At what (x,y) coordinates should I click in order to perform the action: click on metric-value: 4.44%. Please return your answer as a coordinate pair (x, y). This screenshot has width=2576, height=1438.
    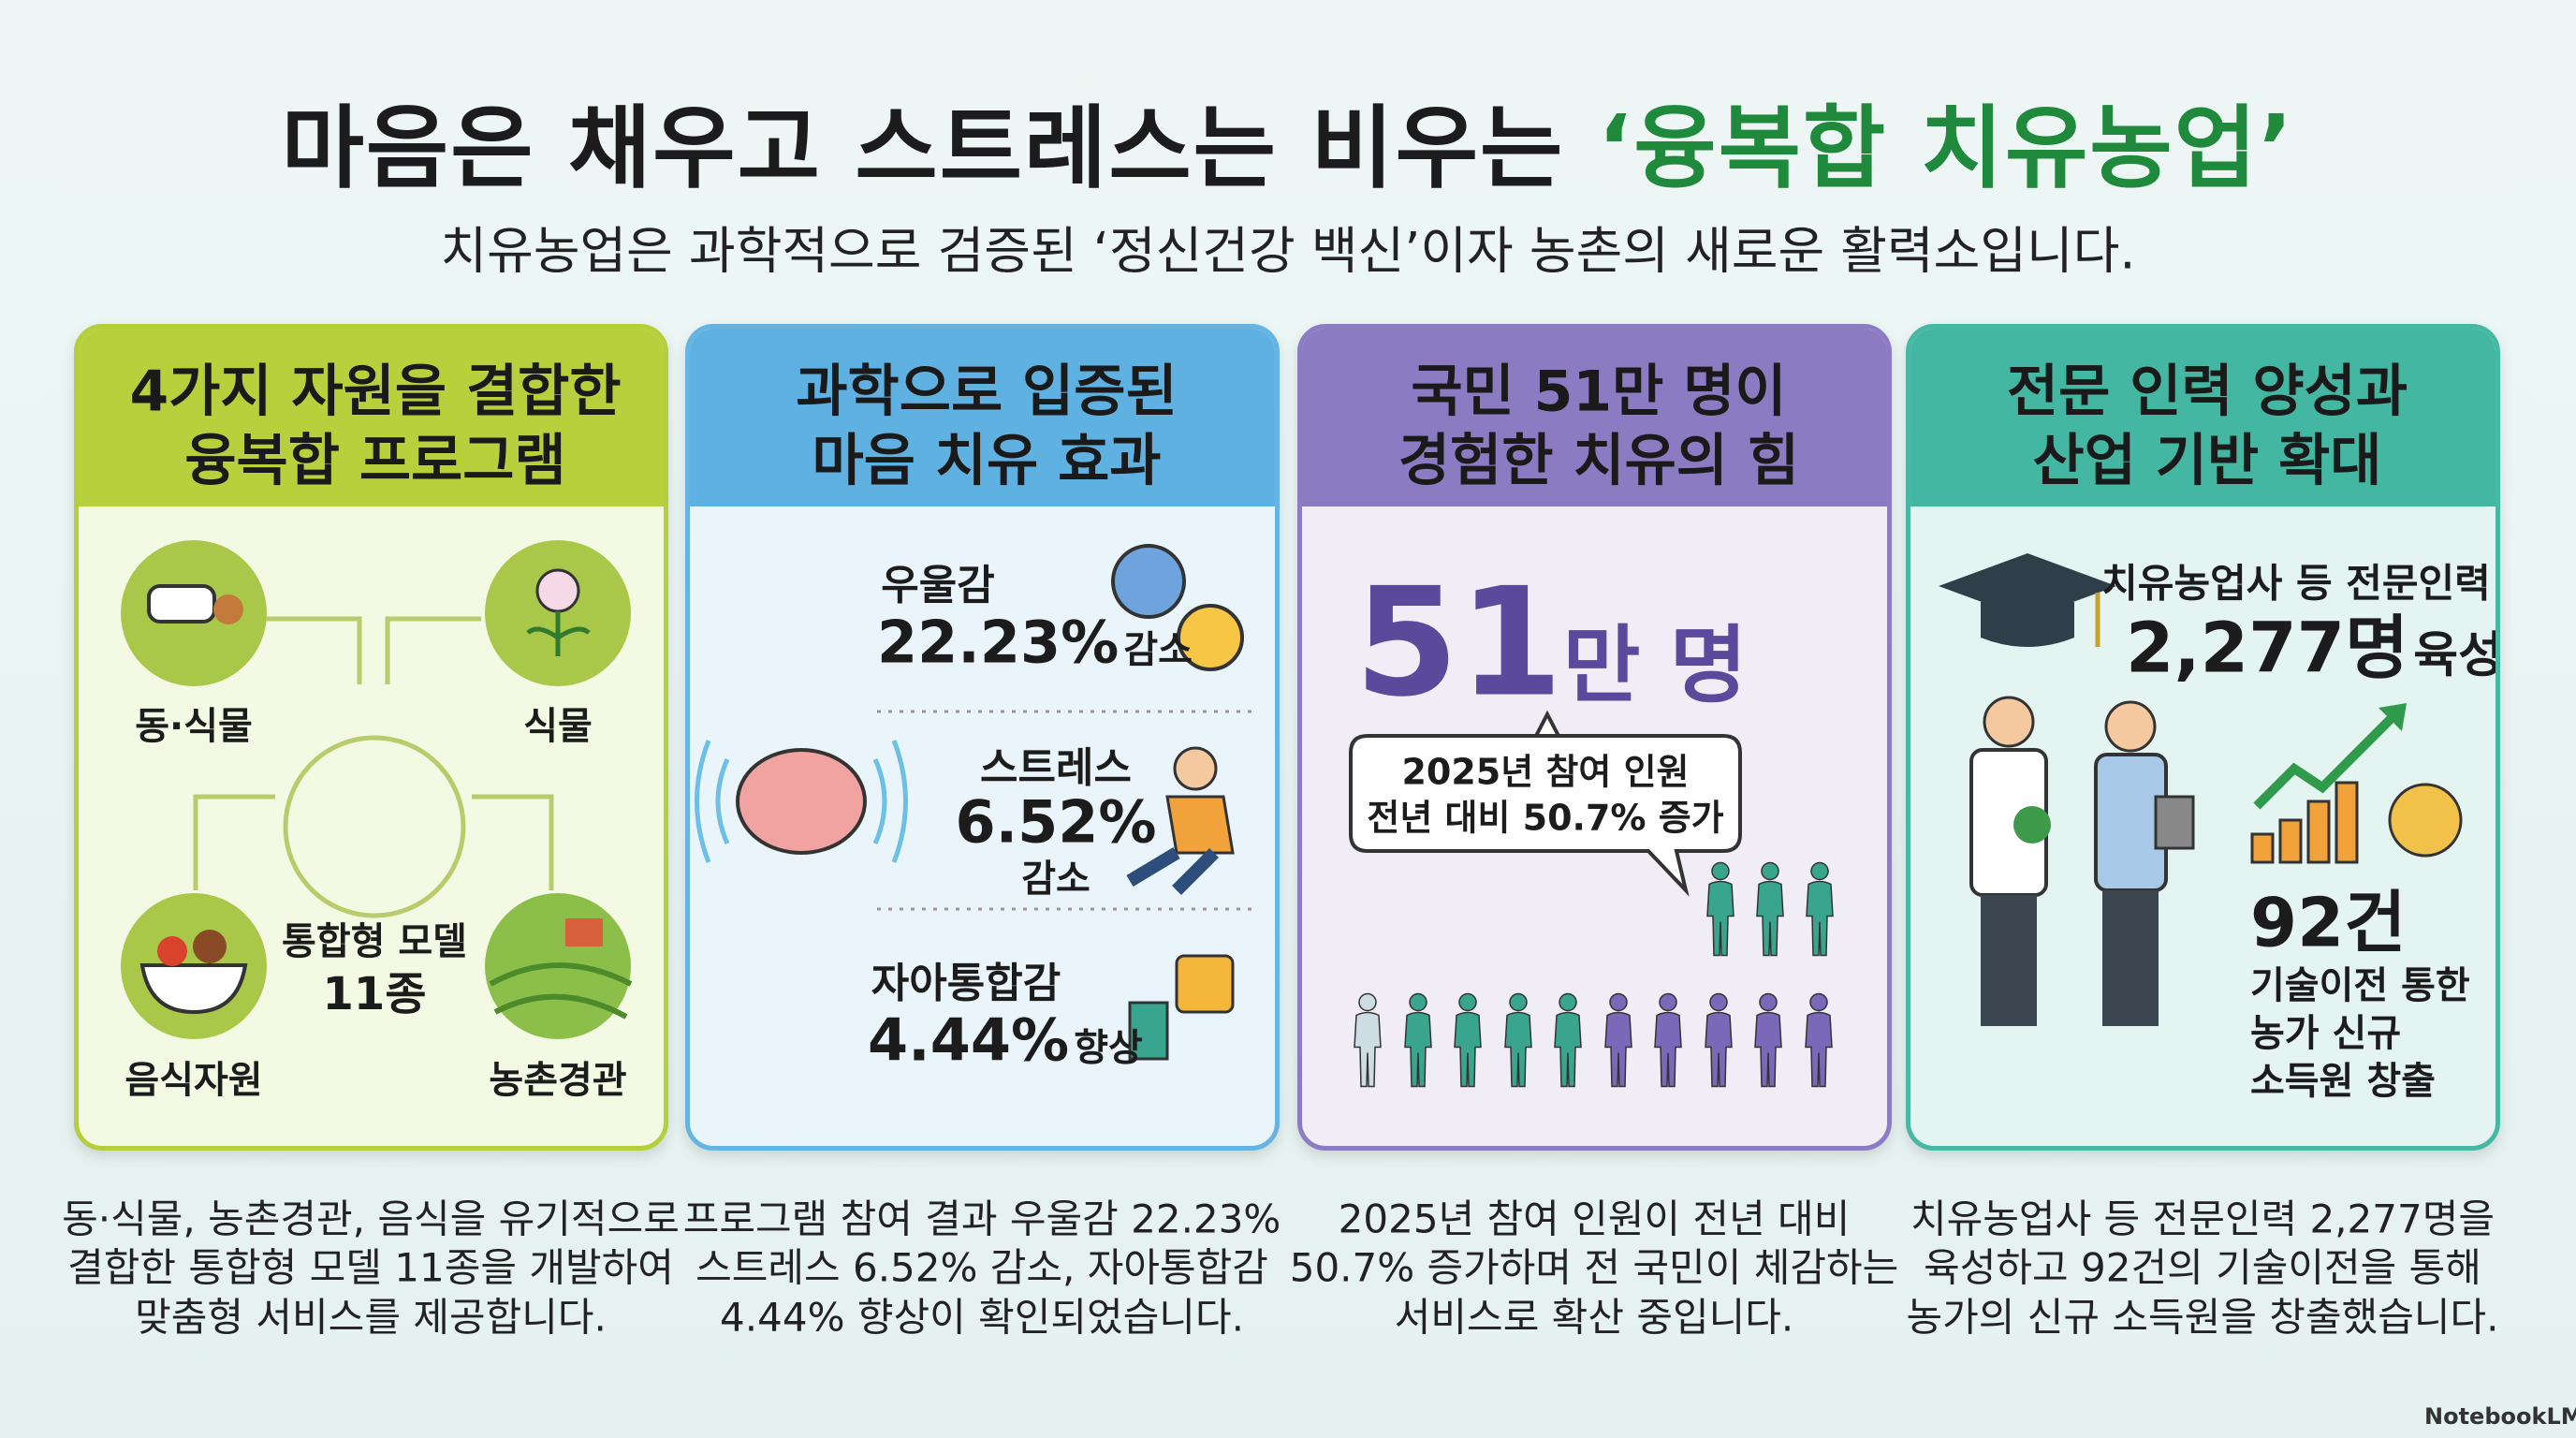
    Looking at the image, I should click on (969, 1040).